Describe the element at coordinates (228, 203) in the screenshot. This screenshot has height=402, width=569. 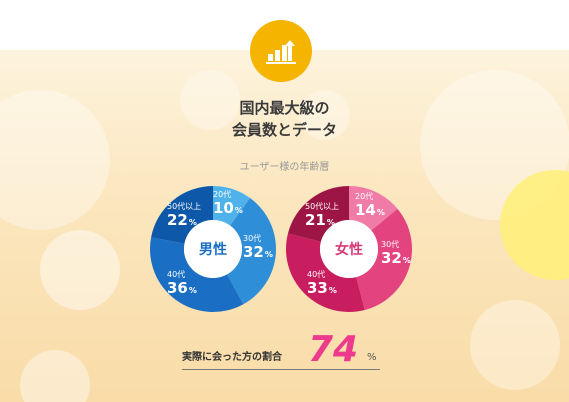
I see `male-label-20s: 20代 10%` at that location.